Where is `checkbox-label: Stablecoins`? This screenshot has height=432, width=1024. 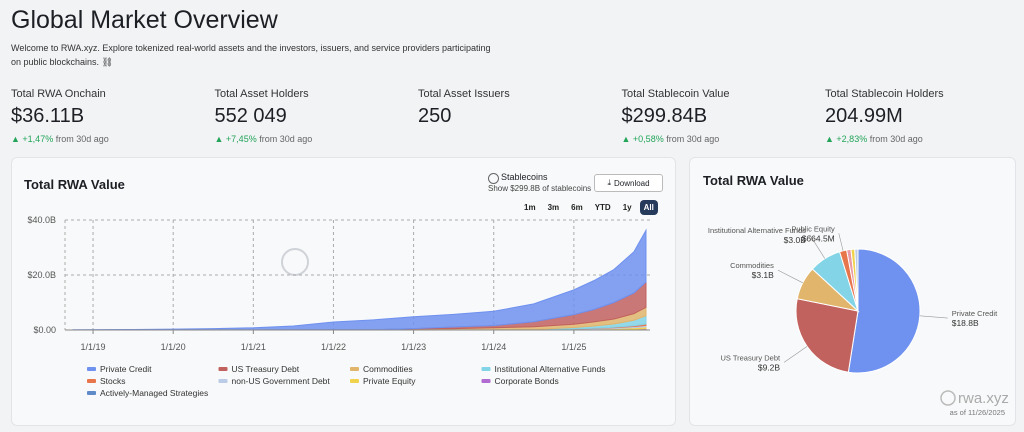
checkbox-label: Stablecoins is located at coordinates (524, 177).